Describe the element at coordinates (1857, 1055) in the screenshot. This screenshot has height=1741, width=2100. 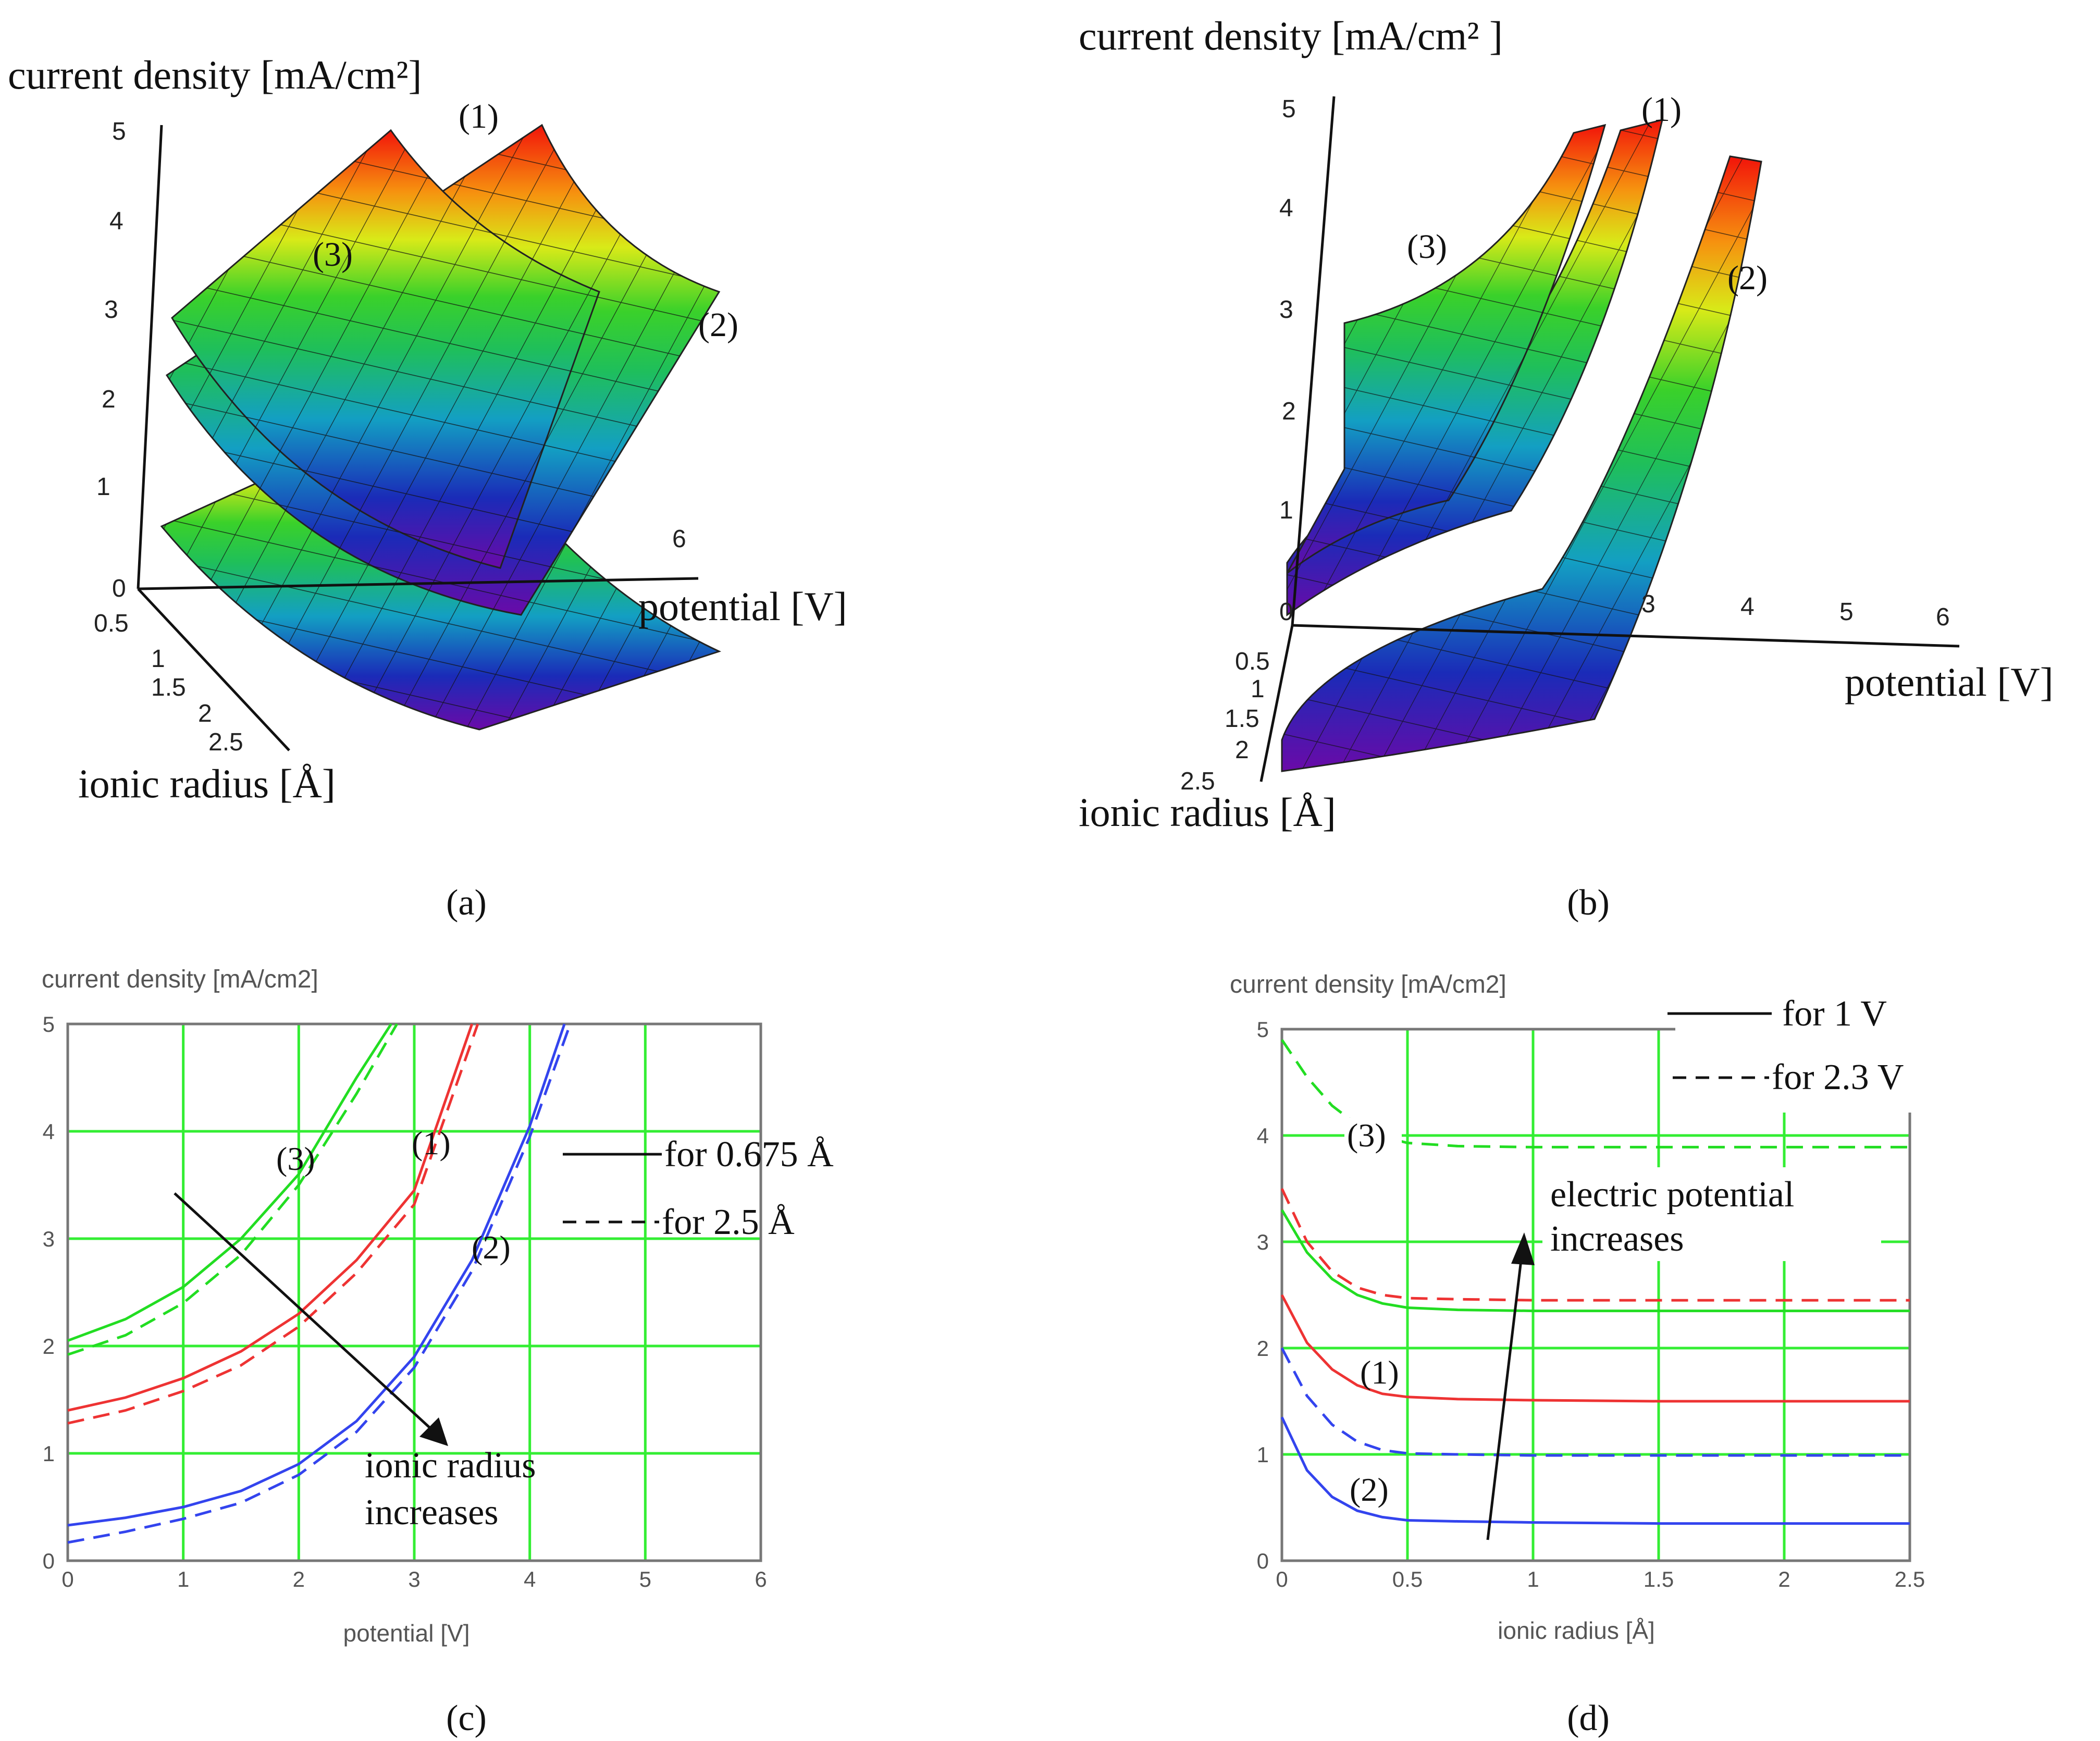
I see `panel-d-legend-bg` at that location.